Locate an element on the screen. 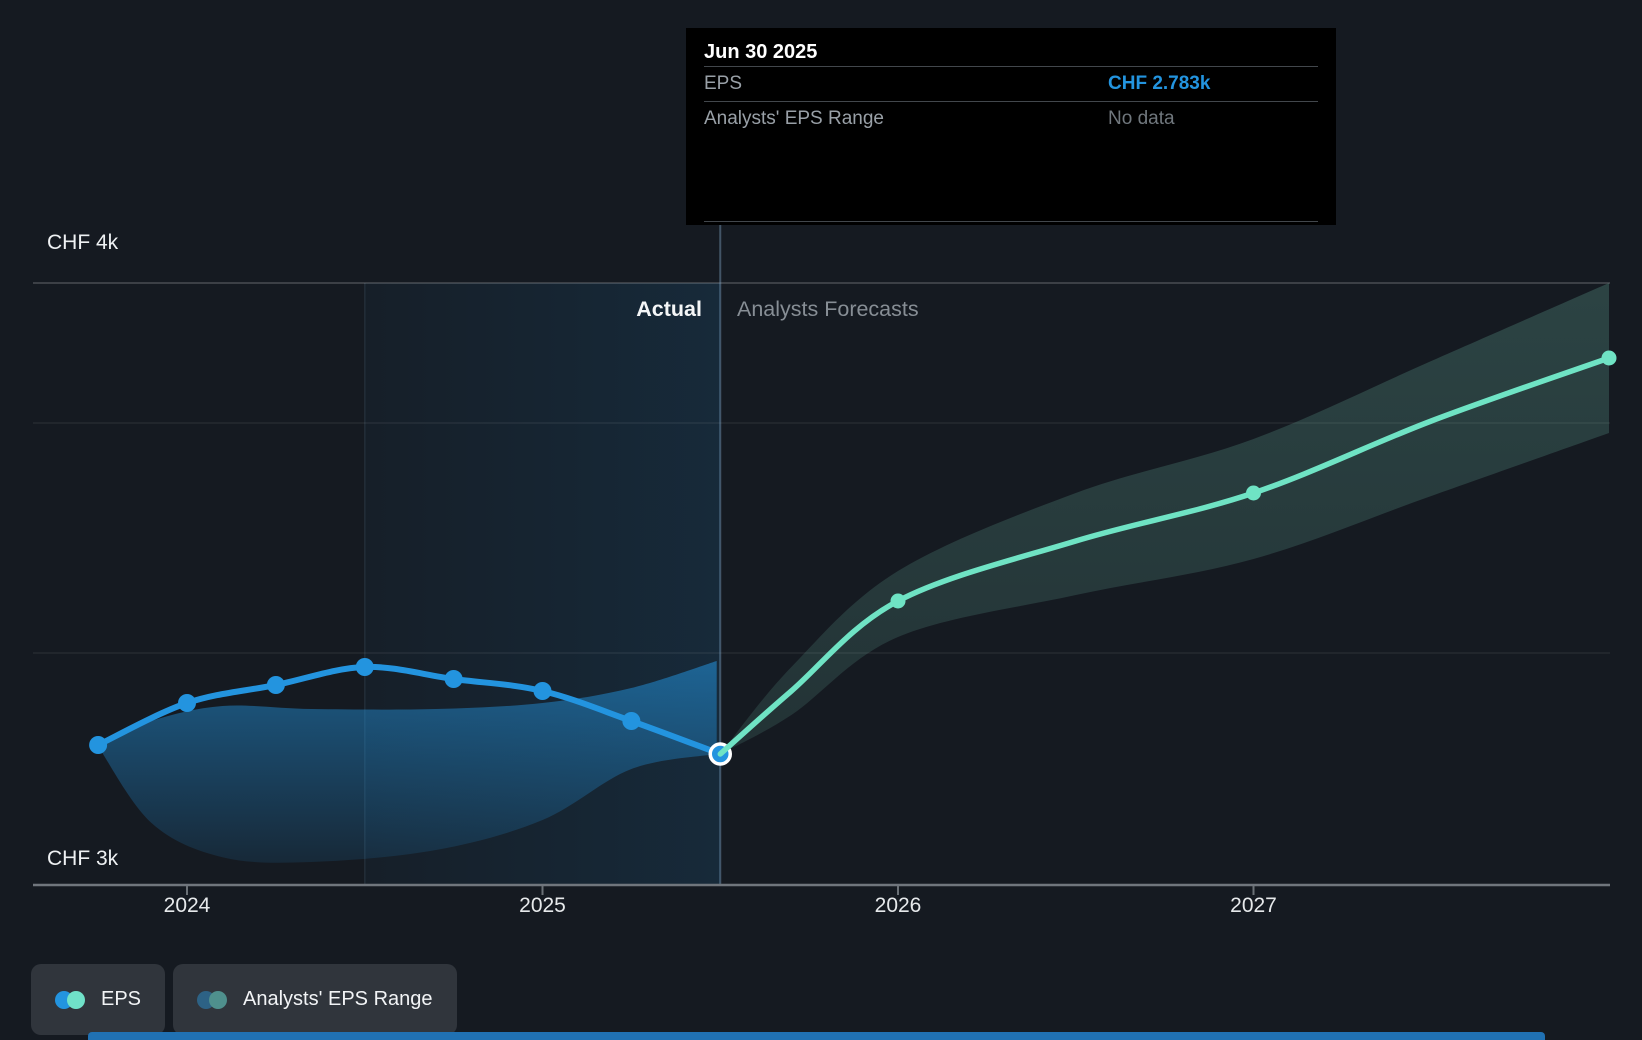 The image size is (1642, 1040). actual-phase-label: Actual is located at coordinates (669, 309).